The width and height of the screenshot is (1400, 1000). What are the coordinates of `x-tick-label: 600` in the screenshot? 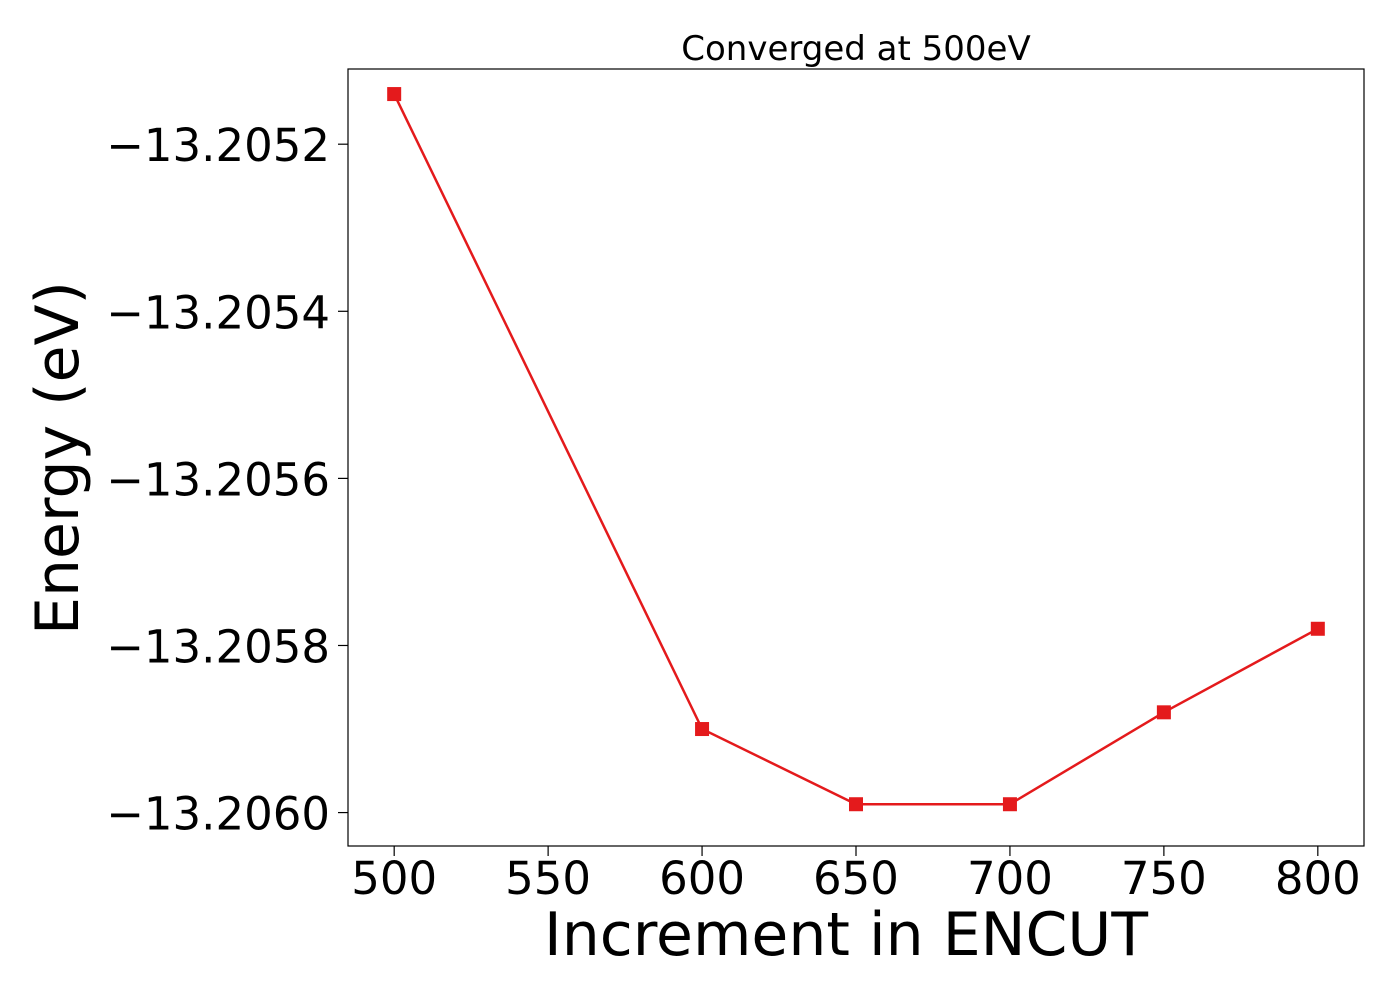 It's located at (702, 878).